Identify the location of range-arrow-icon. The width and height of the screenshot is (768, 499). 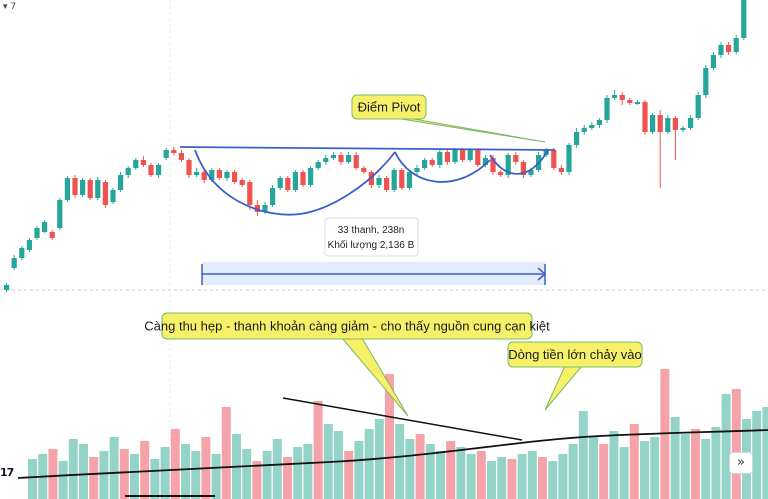
(542, 274).